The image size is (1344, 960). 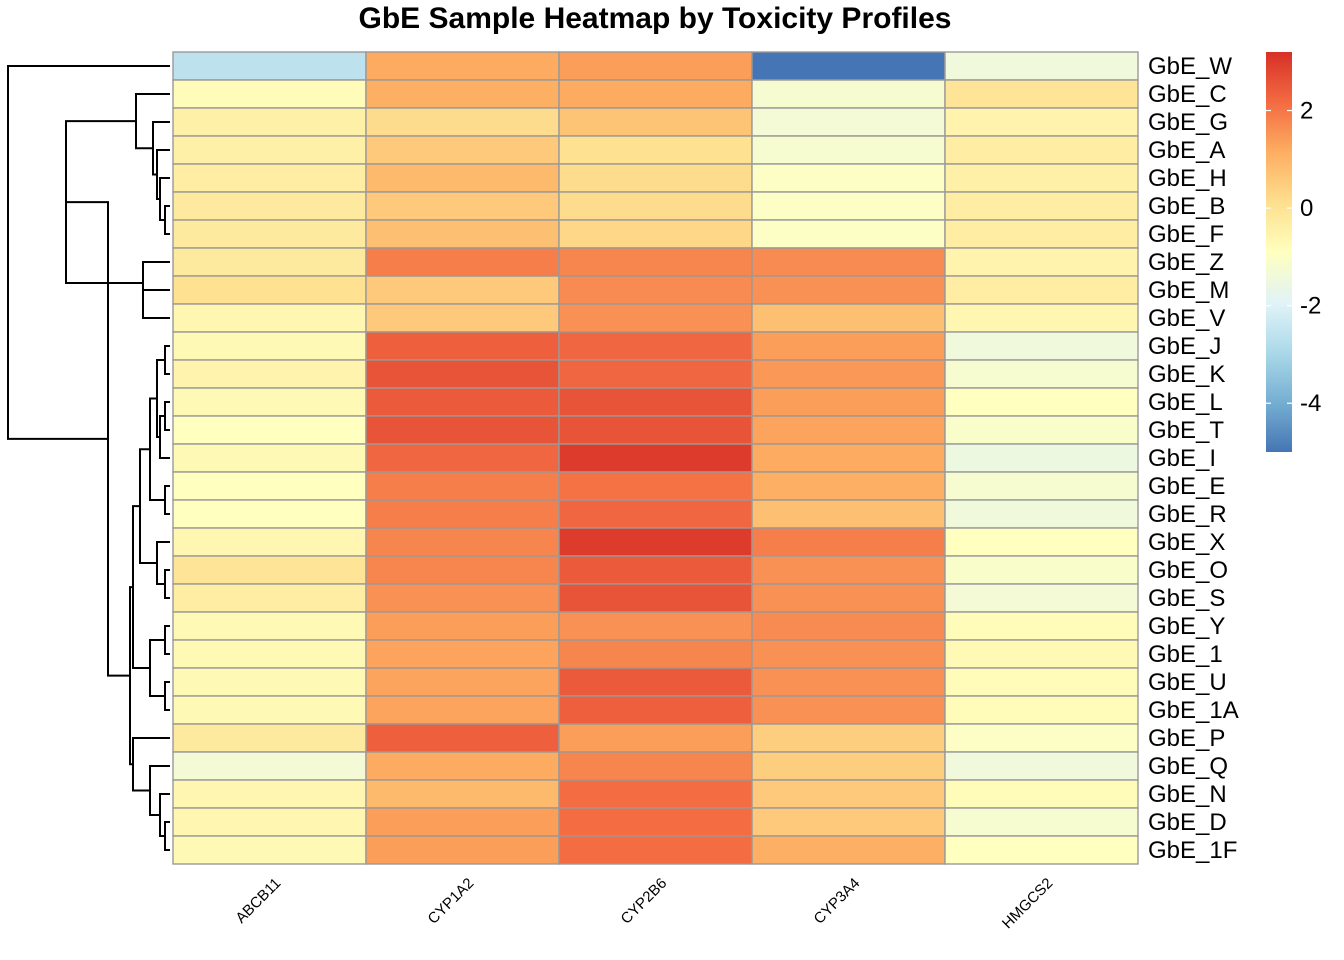 What do you see at coordinates (1186, 626) in the screenshot?
I see `row-label: GbE_Y` at bounding box center [1186, 626].